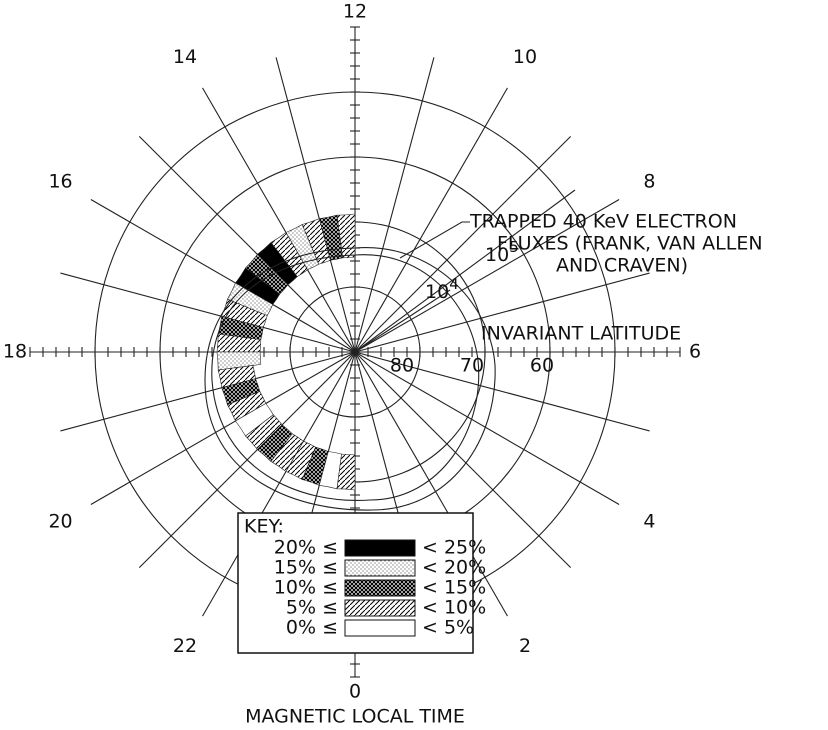 The width and height of the screenshot is (828, 730). Describe the element at coordinates (355, 717) in the screenshot. I see `axis-title: MAGNETIC LOCAL TIME` at that location.